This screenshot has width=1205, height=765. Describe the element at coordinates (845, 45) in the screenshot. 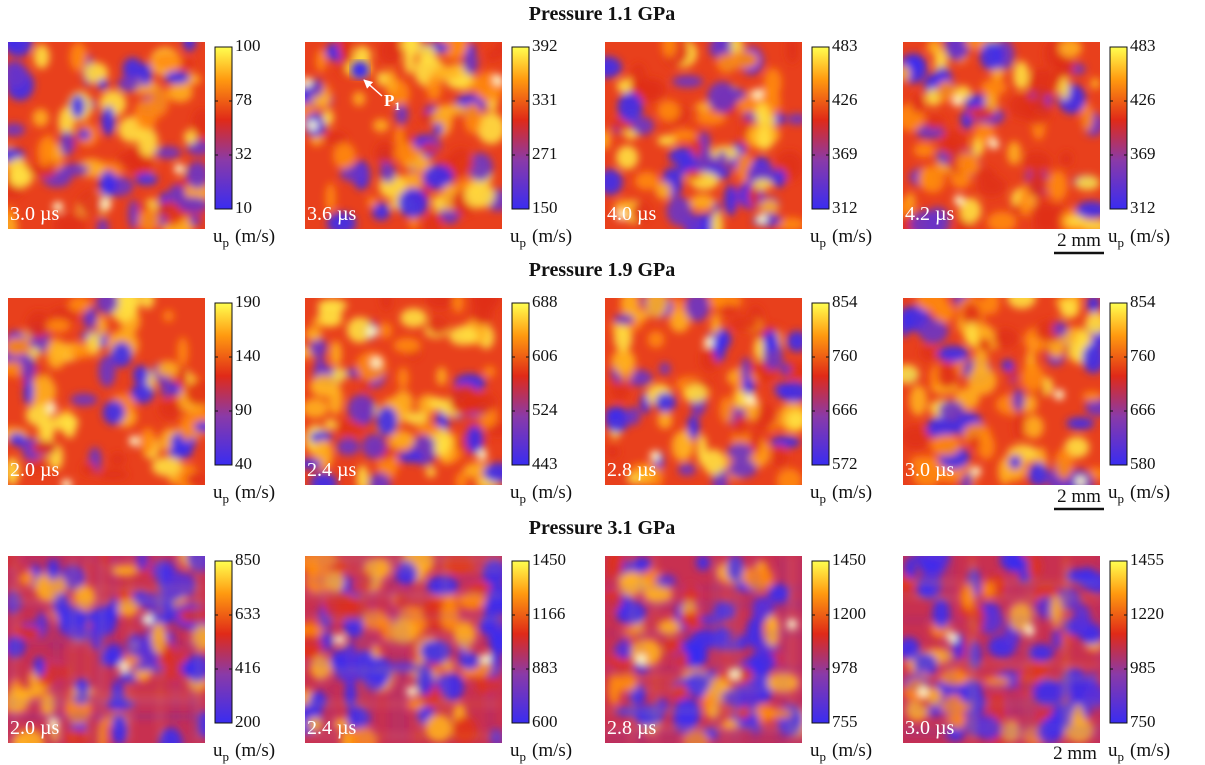

I see `colorbar-tick-label: 483` at that location.